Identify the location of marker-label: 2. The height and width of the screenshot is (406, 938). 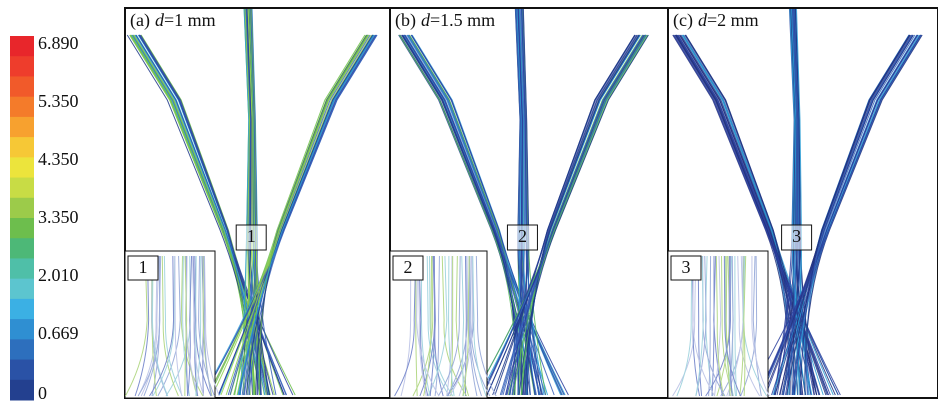
(522, 236).